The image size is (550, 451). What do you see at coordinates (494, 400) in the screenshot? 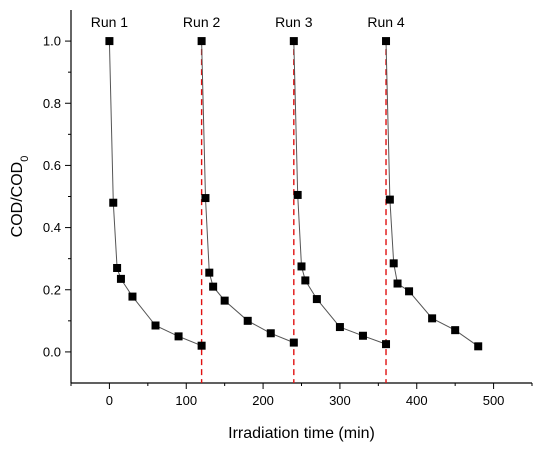
I see `x-tick-label: 500` at bounding box center [494, 400].